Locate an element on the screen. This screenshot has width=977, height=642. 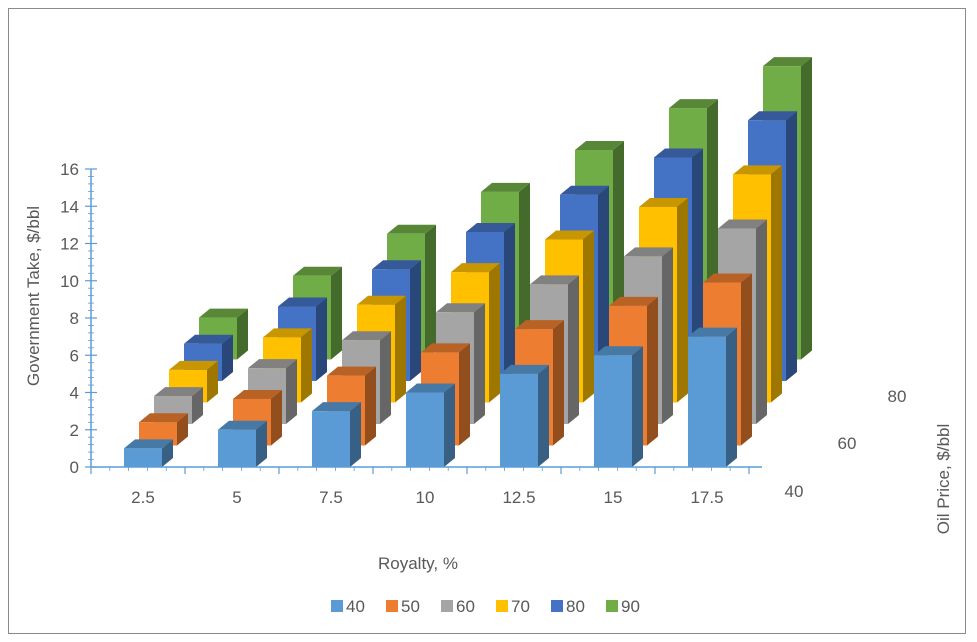
bar-s40-c4 is located at coordinates (524, 415).